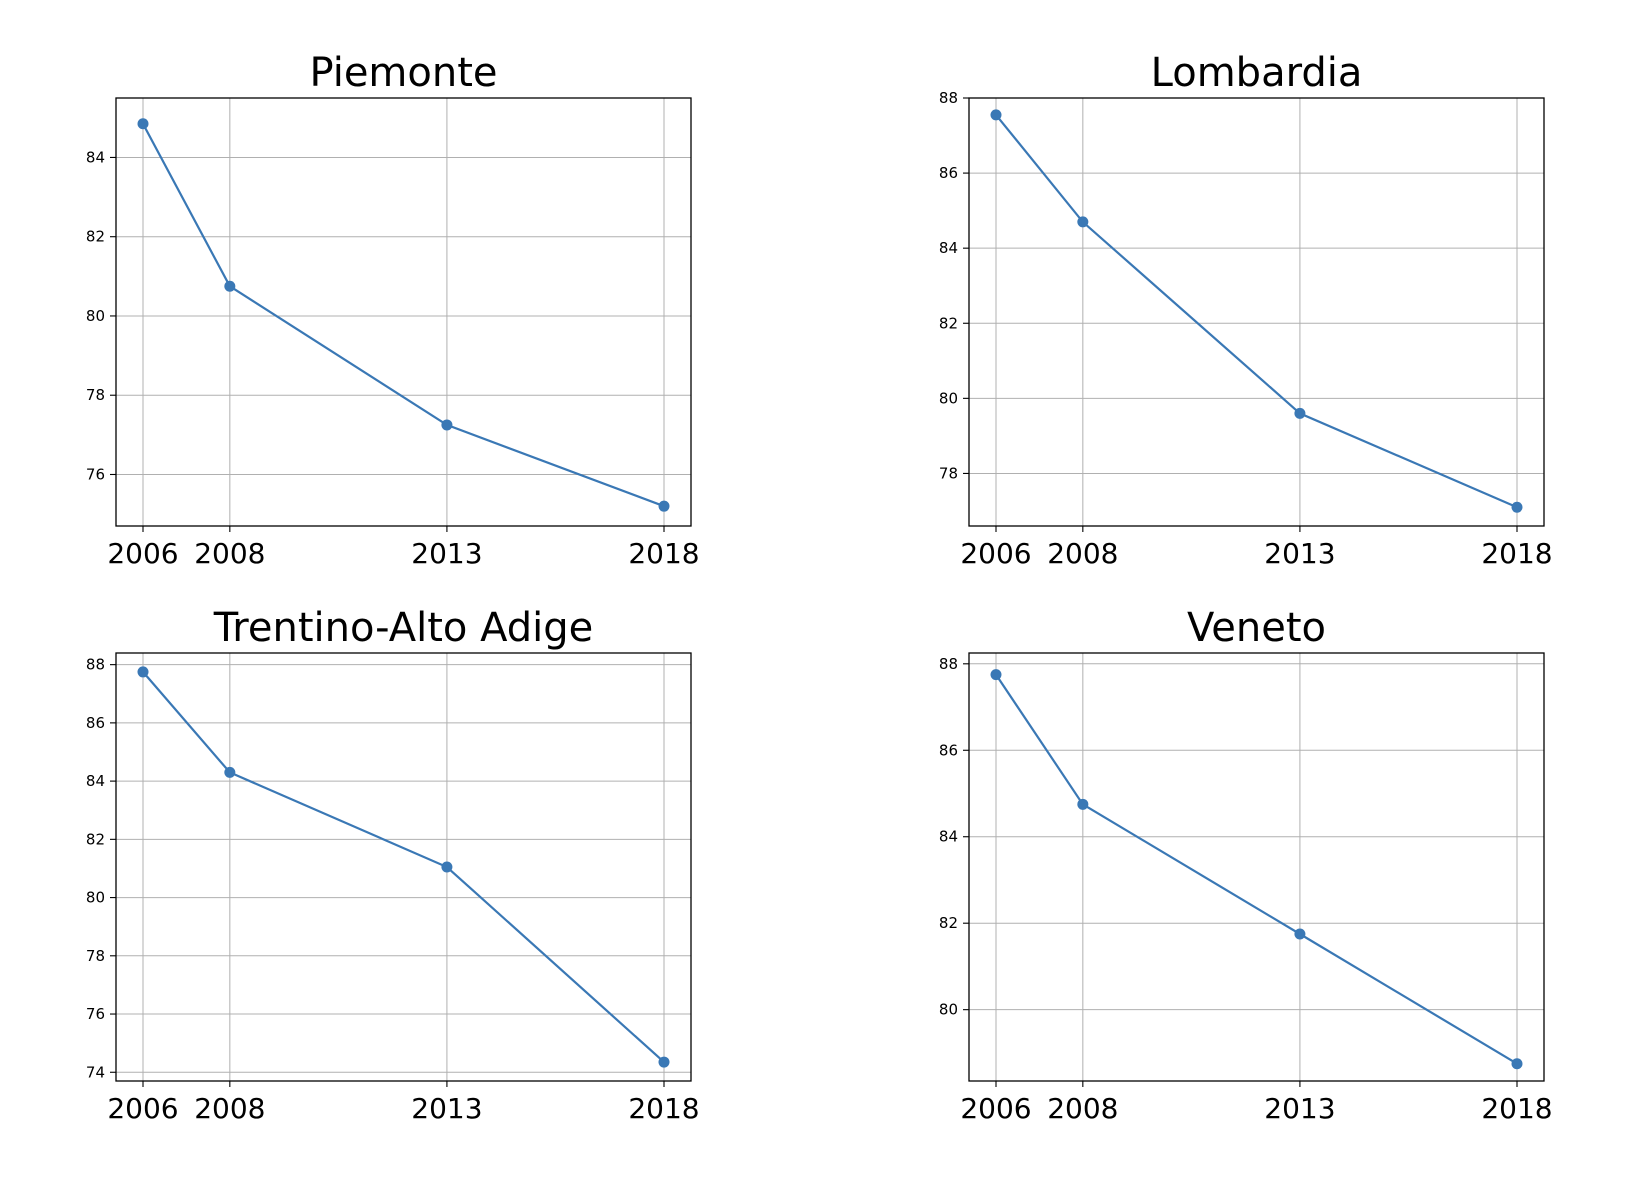 This screenshot has width=1648, height=1188. I want to click on subplot-title: Trentino-Alto Adige, so click(403, 628).